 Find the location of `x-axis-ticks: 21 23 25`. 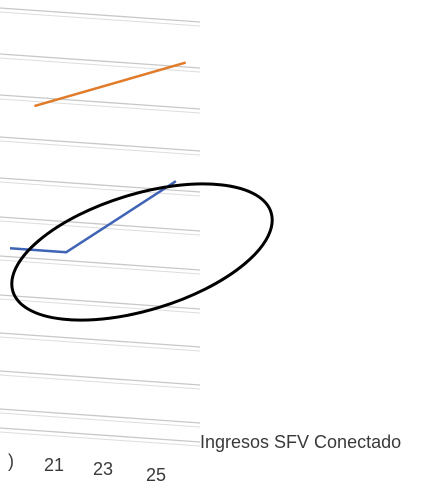

x-axis-ticks: 21 23 25 is located at coordinates (105, 470).